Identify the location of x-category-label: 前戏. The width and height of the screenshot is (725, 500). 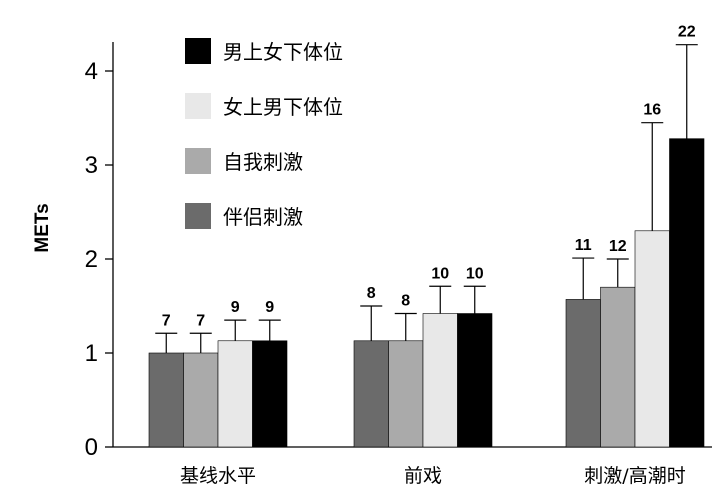
(423, 476).